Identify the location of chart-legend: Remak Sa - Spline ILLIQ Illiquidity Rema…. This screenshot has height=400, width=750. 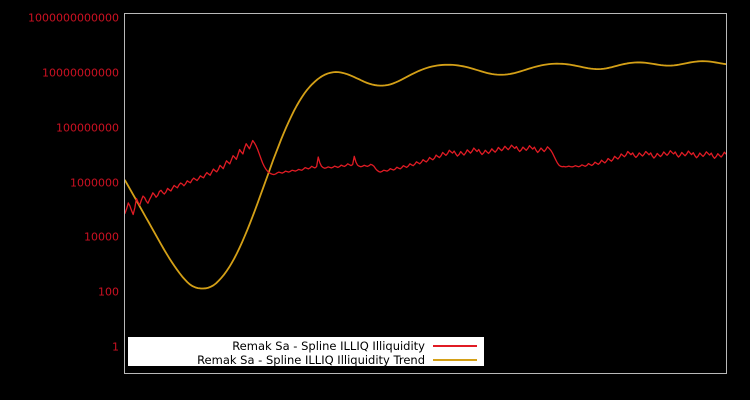
(306, 351).